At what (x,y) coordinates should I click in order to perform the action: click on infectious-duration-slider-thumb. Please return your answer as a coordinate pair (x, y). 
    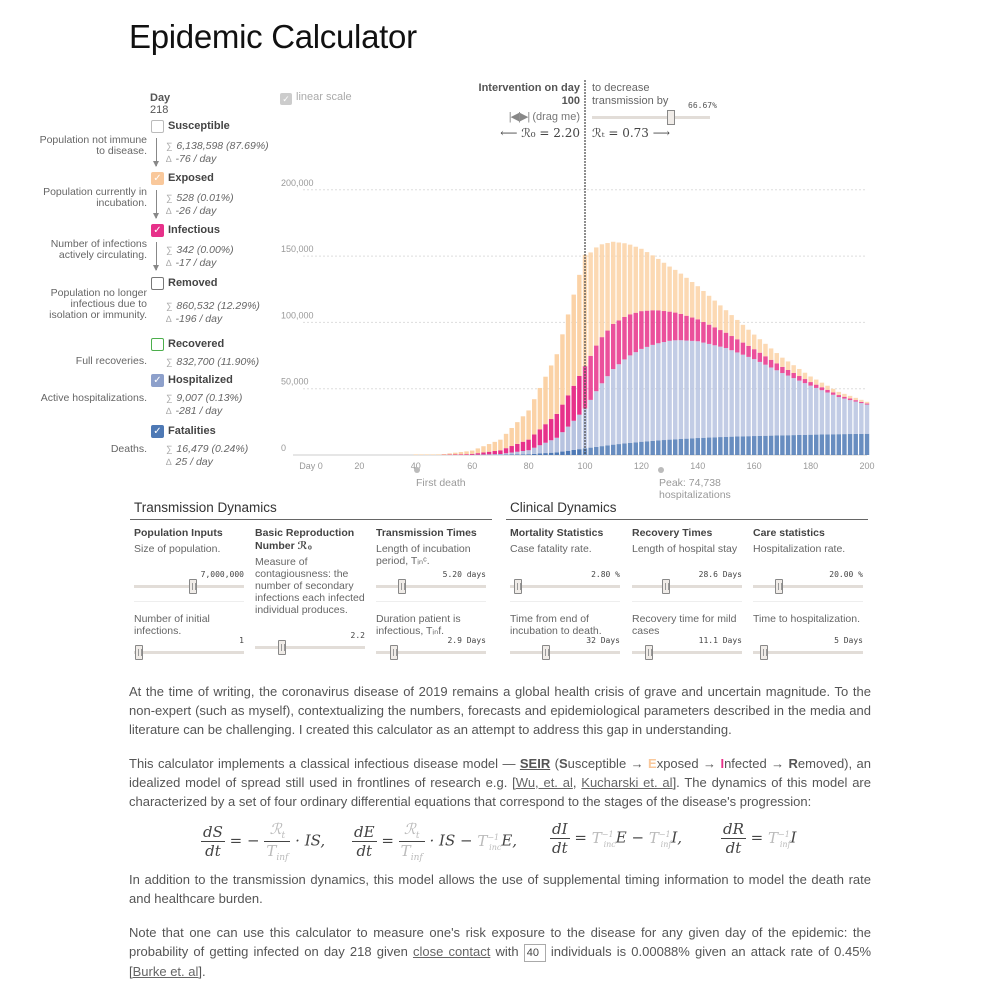
    Looking at the image, I should click on (394, 652).